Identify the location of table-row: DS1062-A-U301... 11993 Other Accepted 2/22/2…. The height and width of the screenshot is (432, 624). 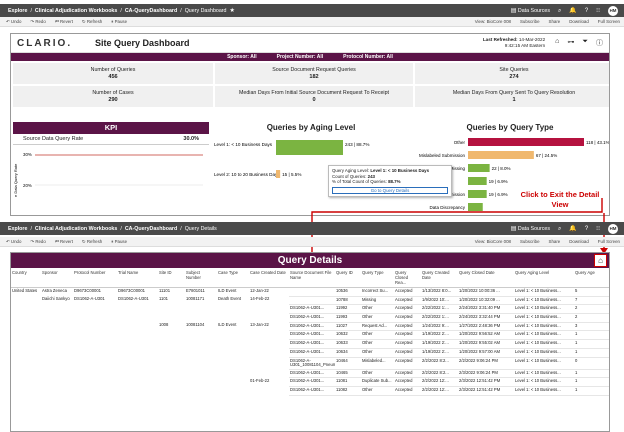
(310, 318).